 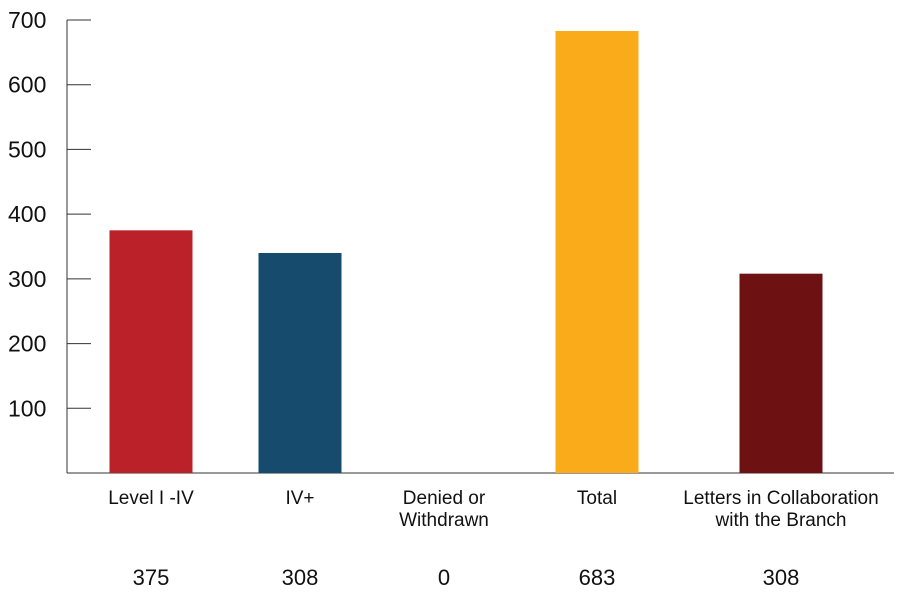 I want to click on x-tick-label: Denied or Withdrawn, so click(x=444, y=509).